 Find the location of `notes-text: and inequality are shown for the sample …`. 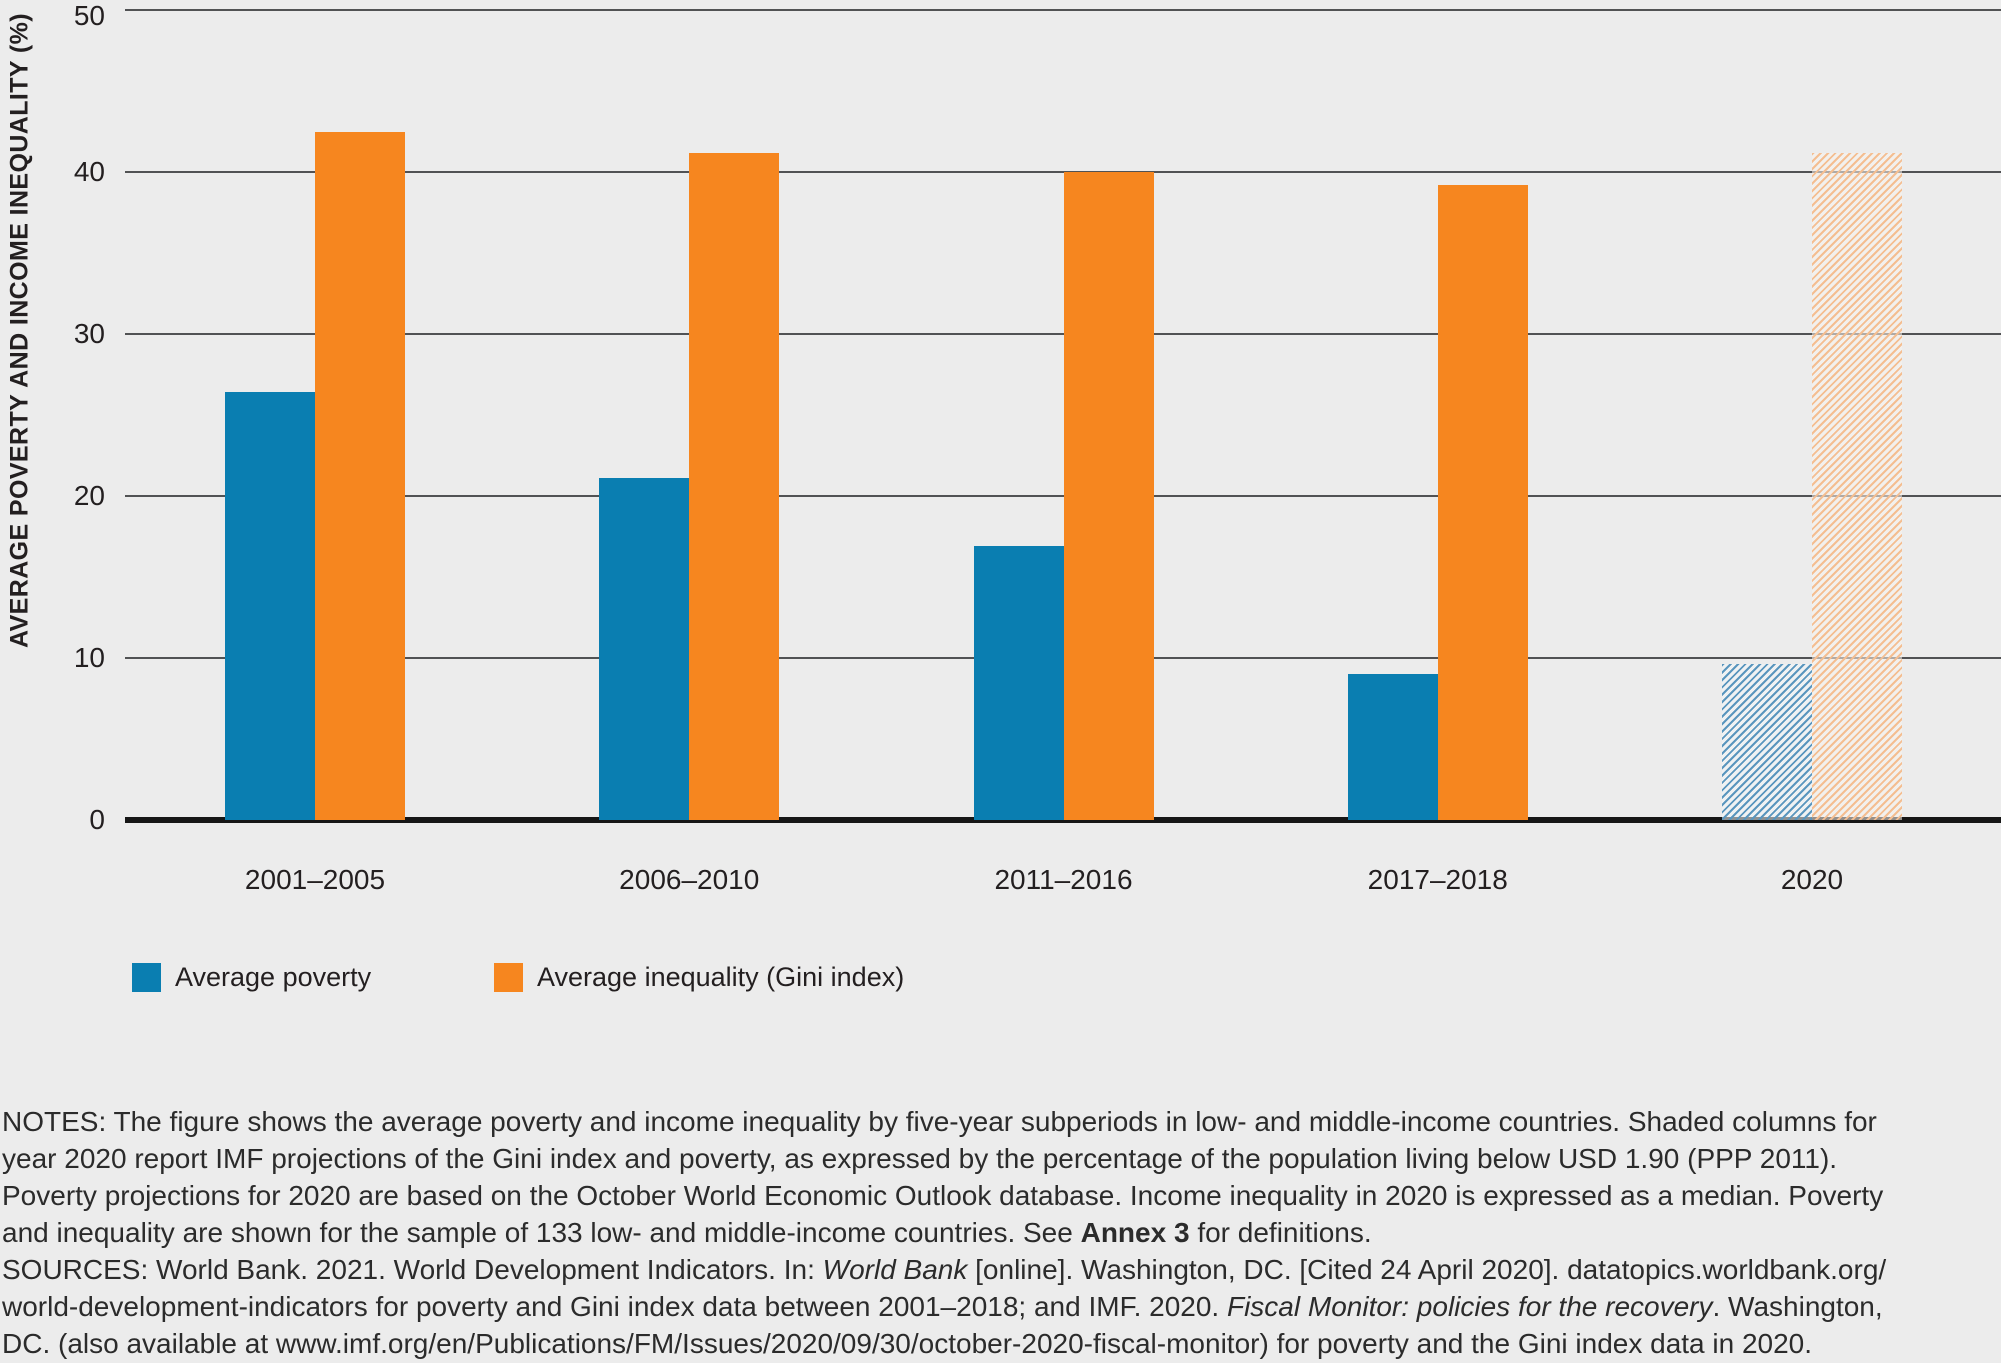

notes-text: and inequality are shown for the sample … is located at coordinates (541, 1232).